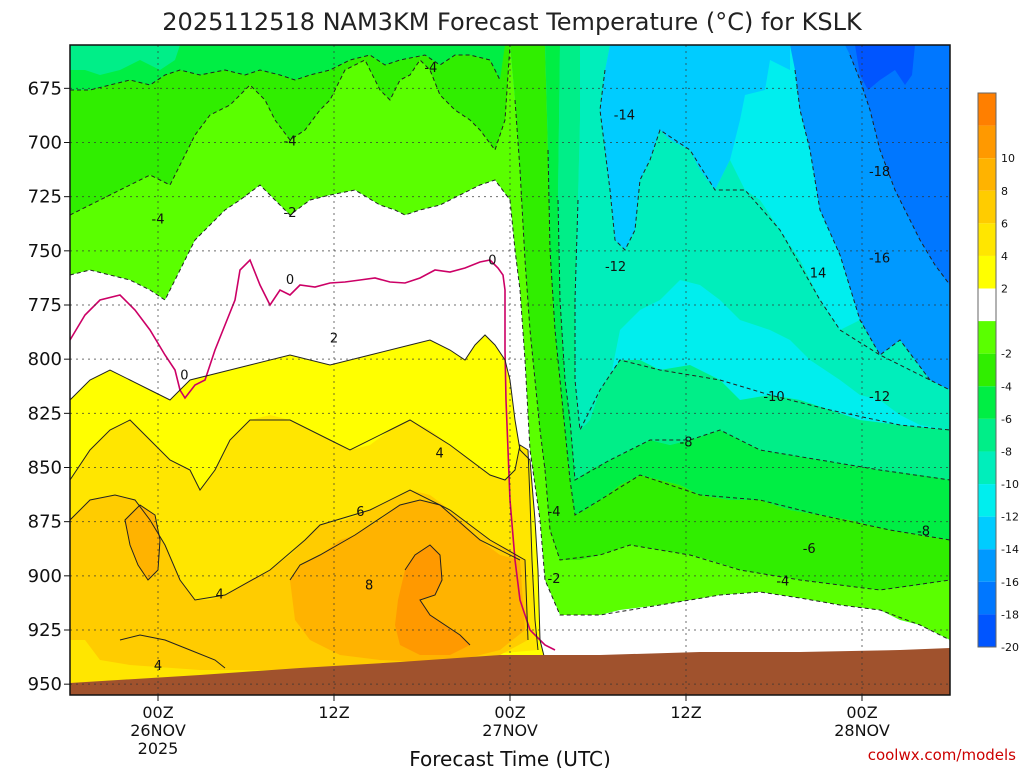 The width and height of the screenshot is (1024, 772). Describe the element at coordinates (1006, 354) in the screenshot. I see `colorbar-label: -2` at that location.